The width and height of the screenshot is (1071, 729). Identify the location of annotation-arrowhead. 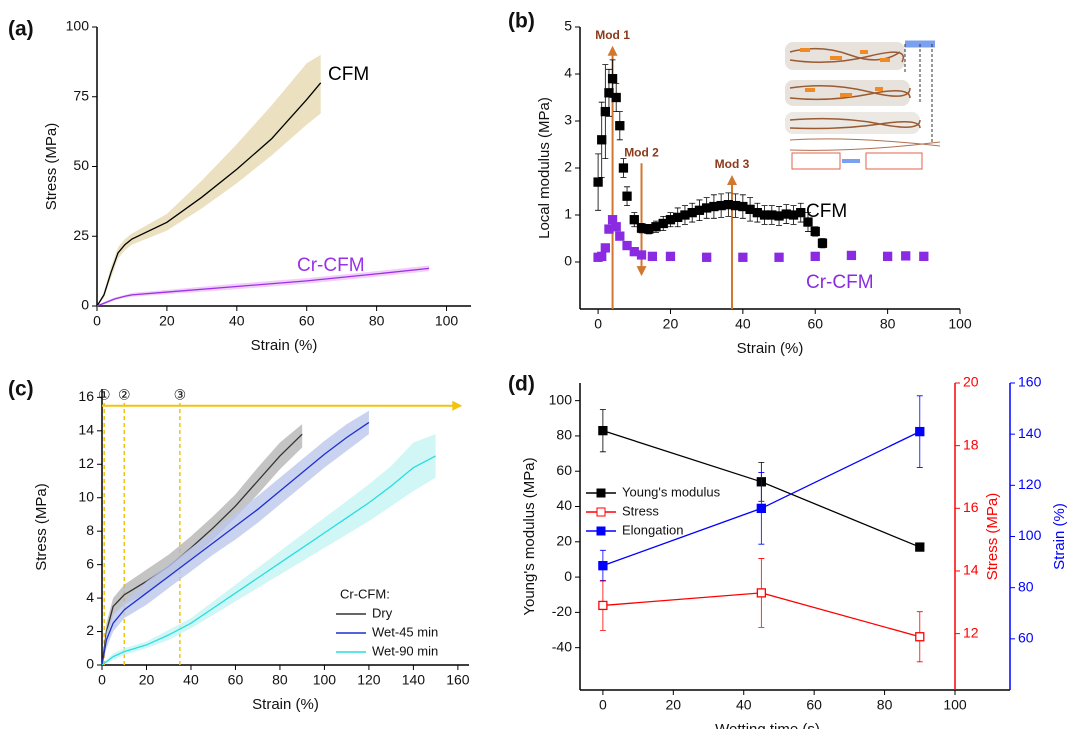
(732, 180).